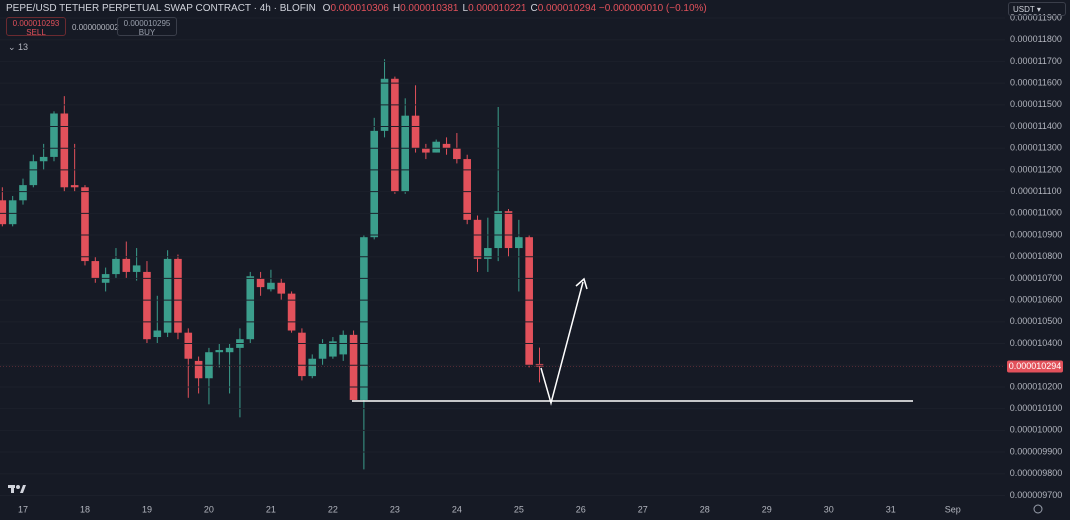  Describe the element at coordinates (17, 489) in the screenshot. I see `tv-logo` at that location.